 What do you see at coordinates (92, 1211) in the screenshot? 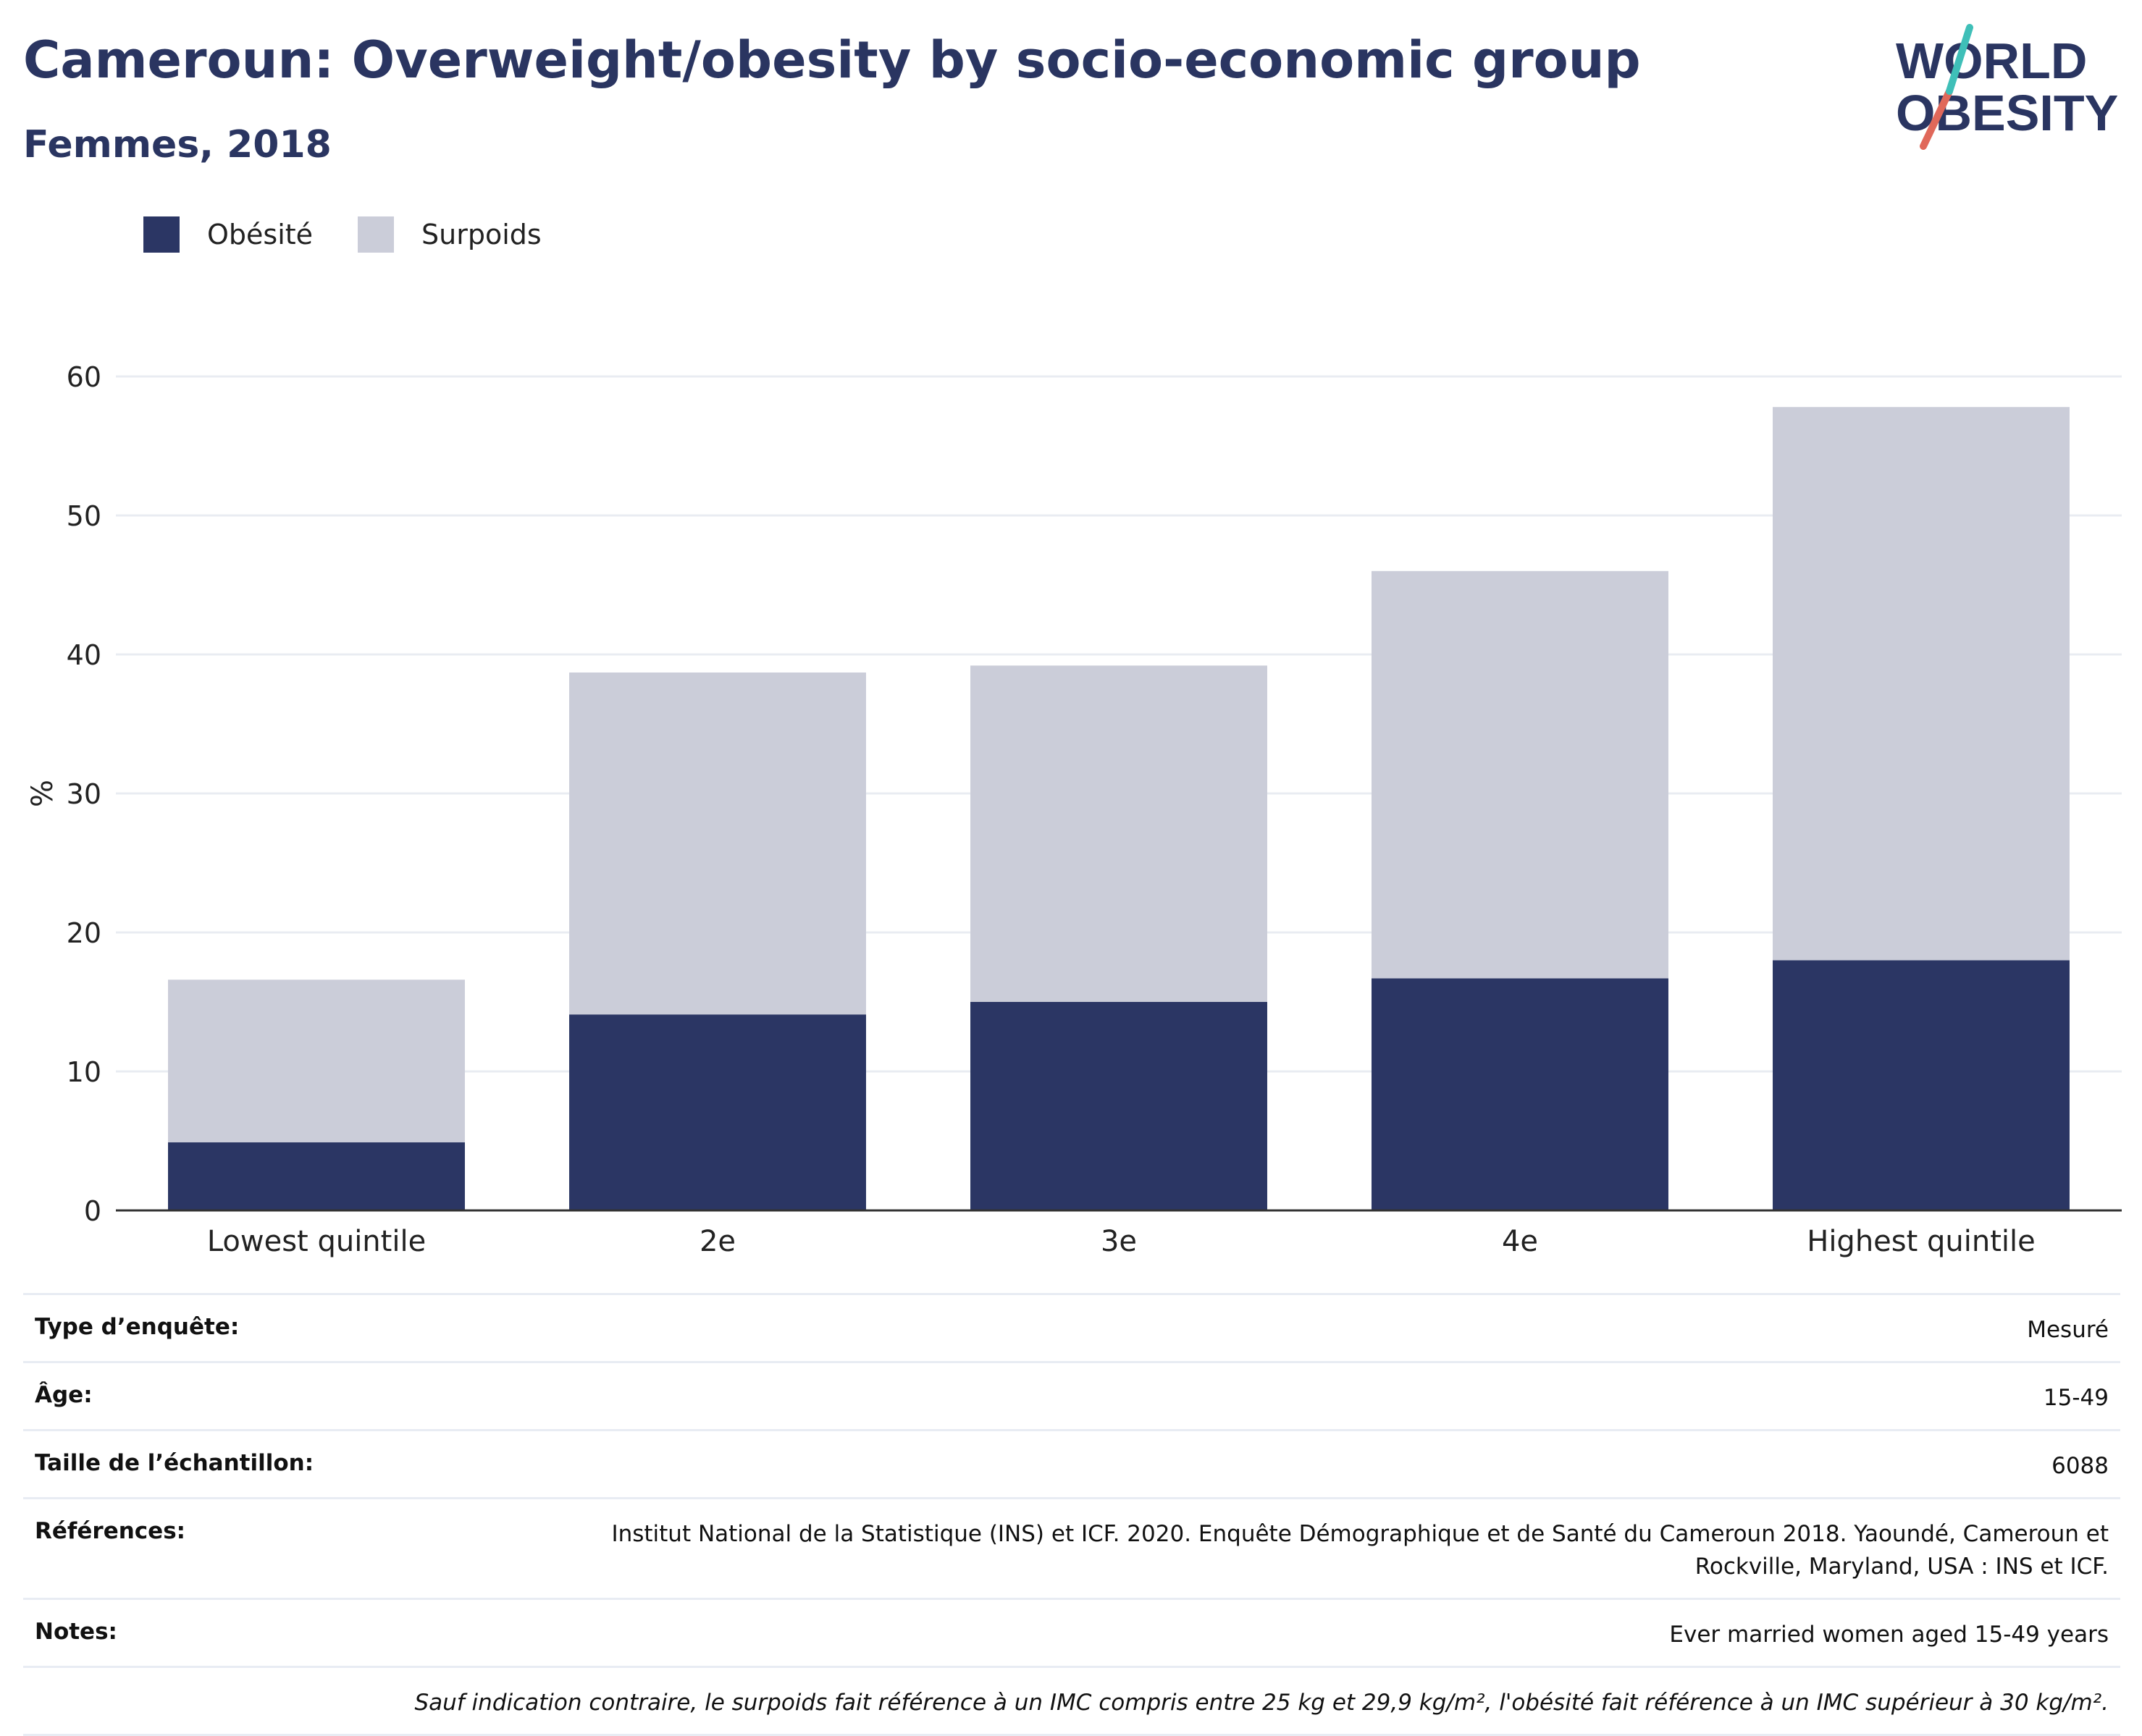
I see `y-tick-label: 0` at bounding box center [92, 1211].